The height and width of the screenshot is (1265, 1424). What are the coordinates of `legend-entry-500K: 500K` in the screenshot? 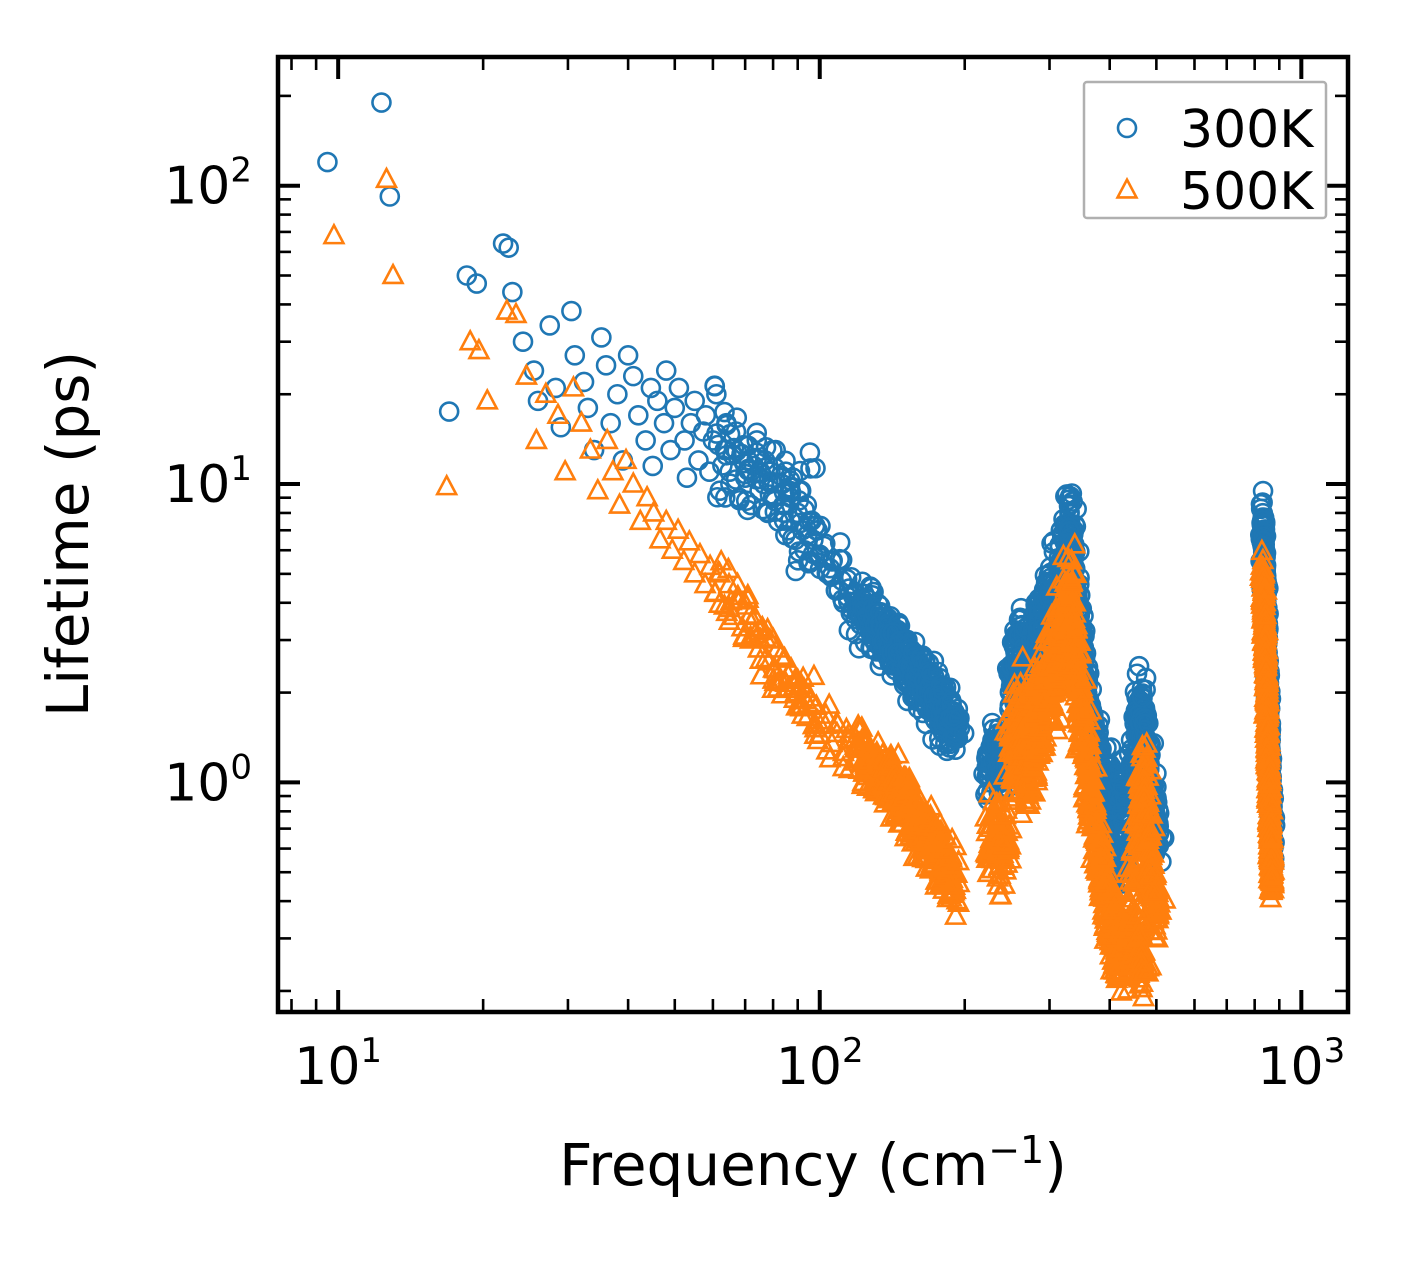 It's located at (1215, 192).